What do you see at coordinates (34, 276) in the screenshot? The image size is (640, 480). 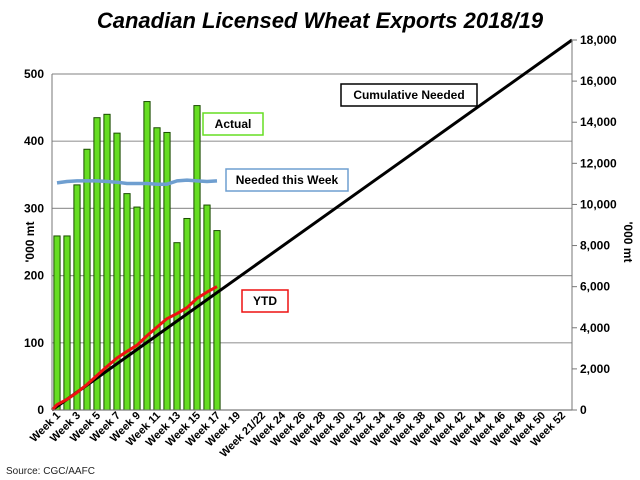 I see `y-left-tick-label: 200` at bounding box center [34, 276].